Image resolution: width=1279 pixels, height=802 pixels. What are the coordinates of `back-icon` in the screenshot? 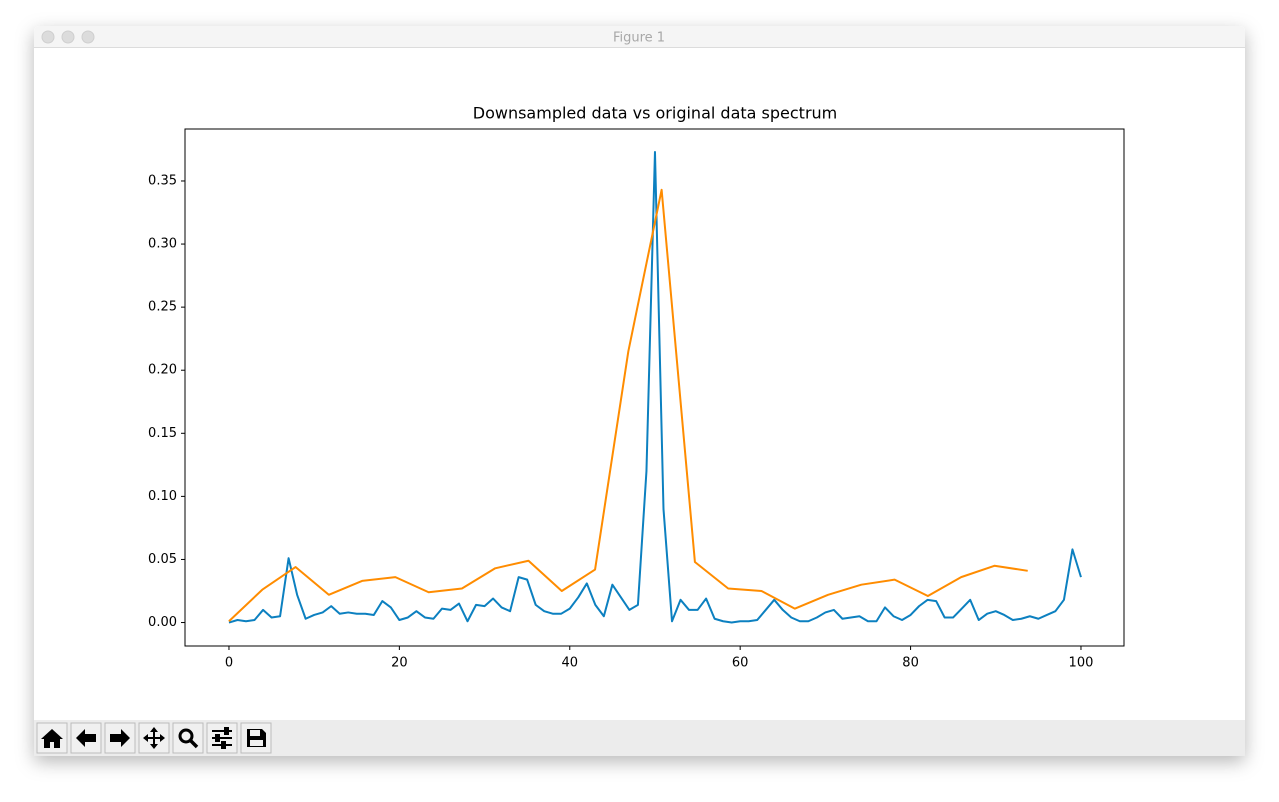 It's located at (86, 738).